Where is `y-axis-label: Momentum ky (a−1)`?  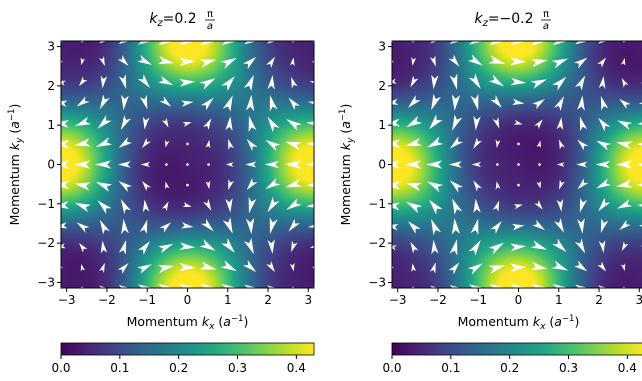 y-axis-label: Momentum ky (a−1) is located at coordinates (347, 165).